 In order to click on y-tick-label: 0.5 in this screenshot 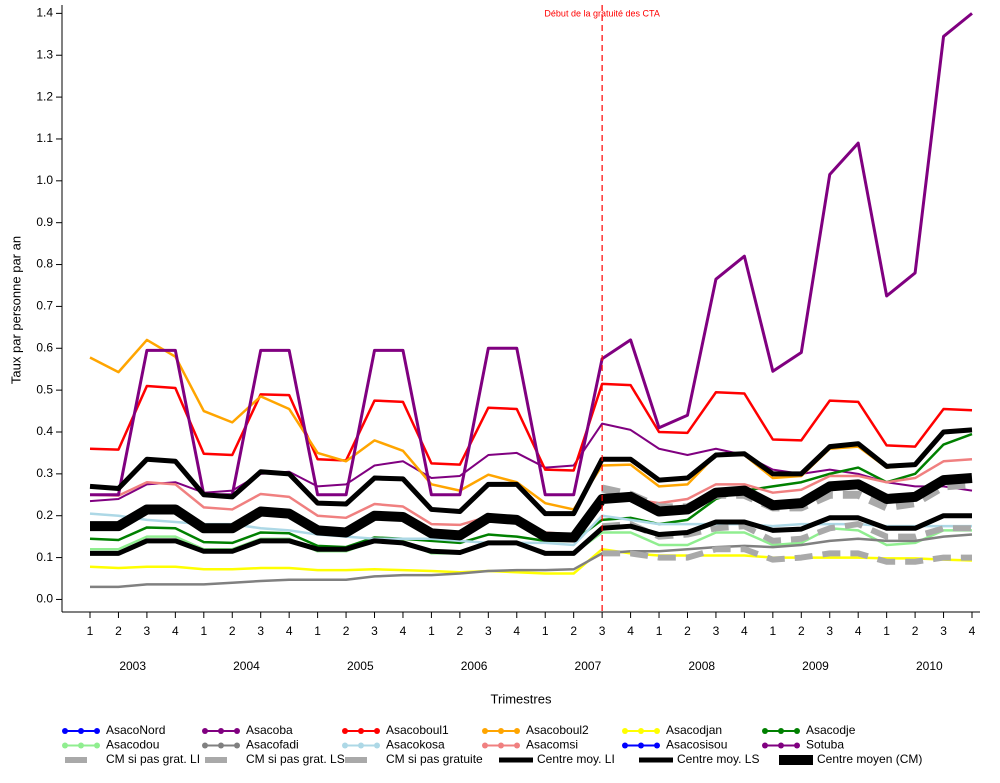, I will do `click(44, 389)`.